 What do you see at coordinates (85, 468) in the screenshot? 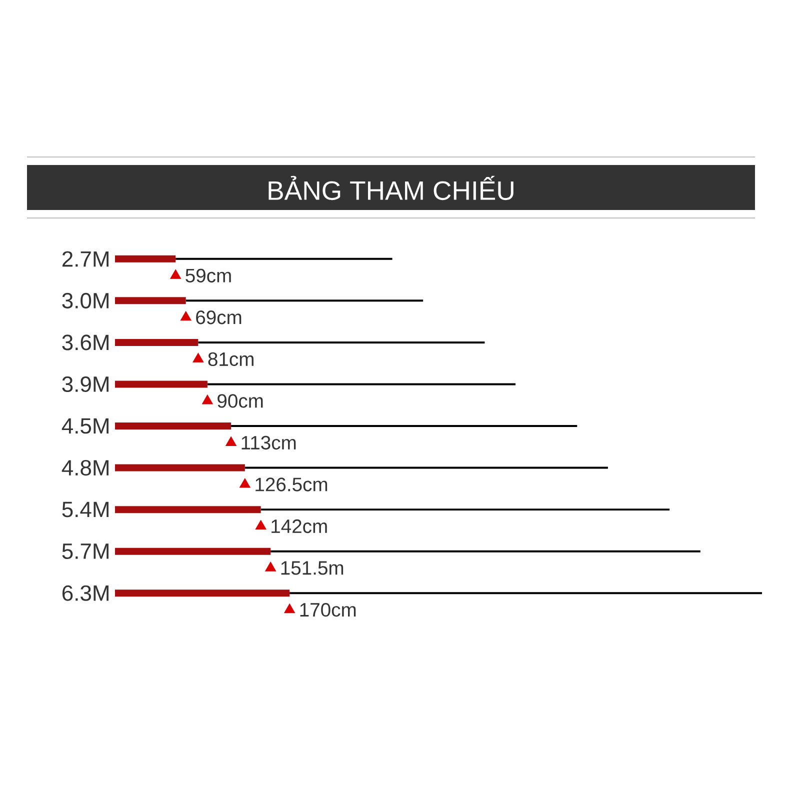
I see `y-tick-label: 4.8M` at bounding box center [85, 468].